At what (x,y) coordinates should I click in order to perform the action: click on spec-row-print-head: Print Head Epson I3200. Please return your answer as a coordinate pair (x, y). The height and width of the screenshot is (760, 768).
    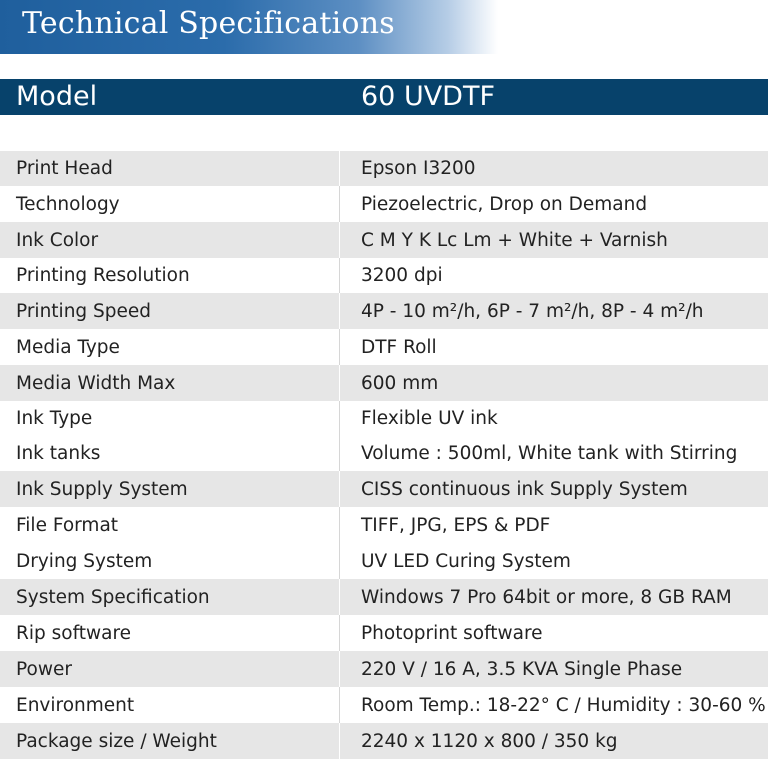
    Looking at the image, I should click on (384, 168).